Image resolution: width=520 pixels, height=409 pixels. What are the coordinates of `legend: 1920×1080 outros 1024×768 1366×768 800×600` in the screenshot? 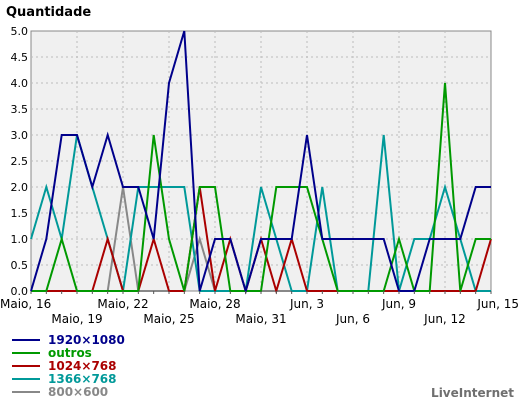 It's located at (68, 365).